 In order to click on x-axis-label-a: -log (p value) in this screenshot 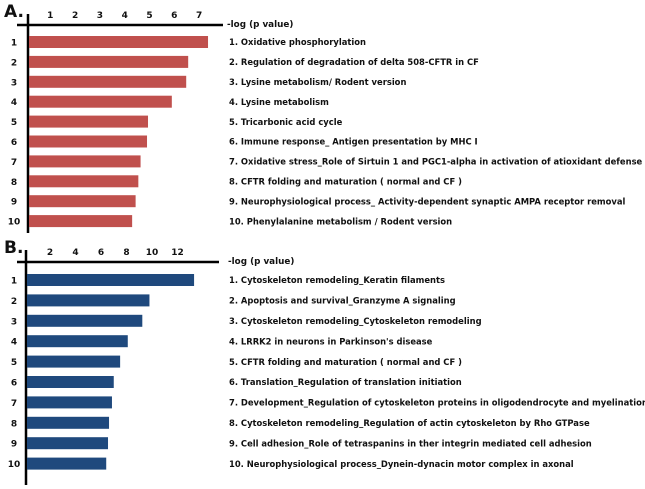, I will do `click(260, 25)`.